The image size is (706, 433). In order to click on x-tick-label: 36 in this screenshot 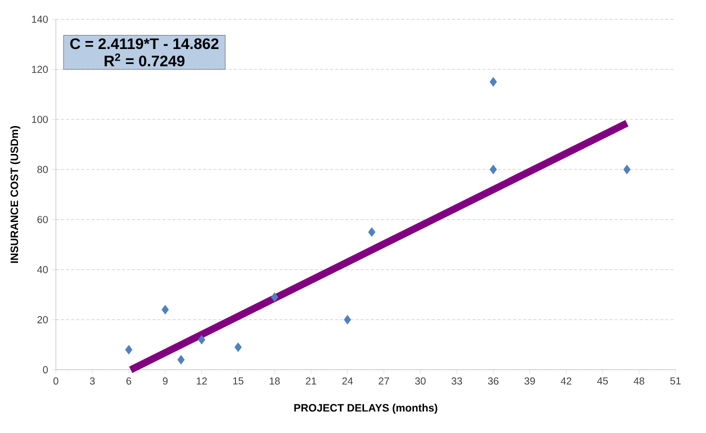, I will do `click(493, 381)`.